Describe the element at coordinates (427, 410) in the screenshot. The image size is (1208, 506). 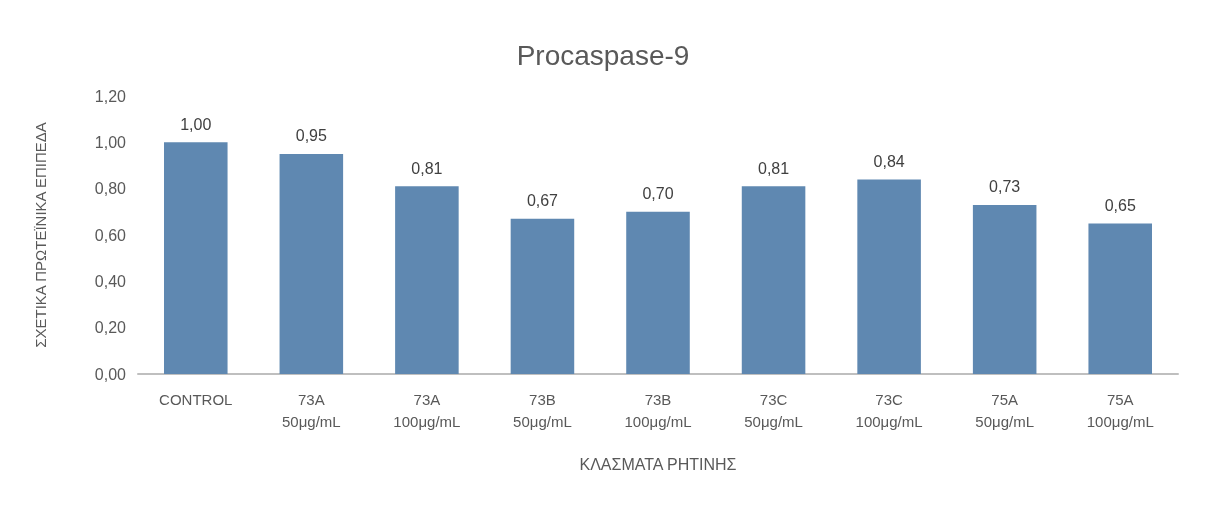
I see `x-tick-label: 73A 100μg/mL` at that location.